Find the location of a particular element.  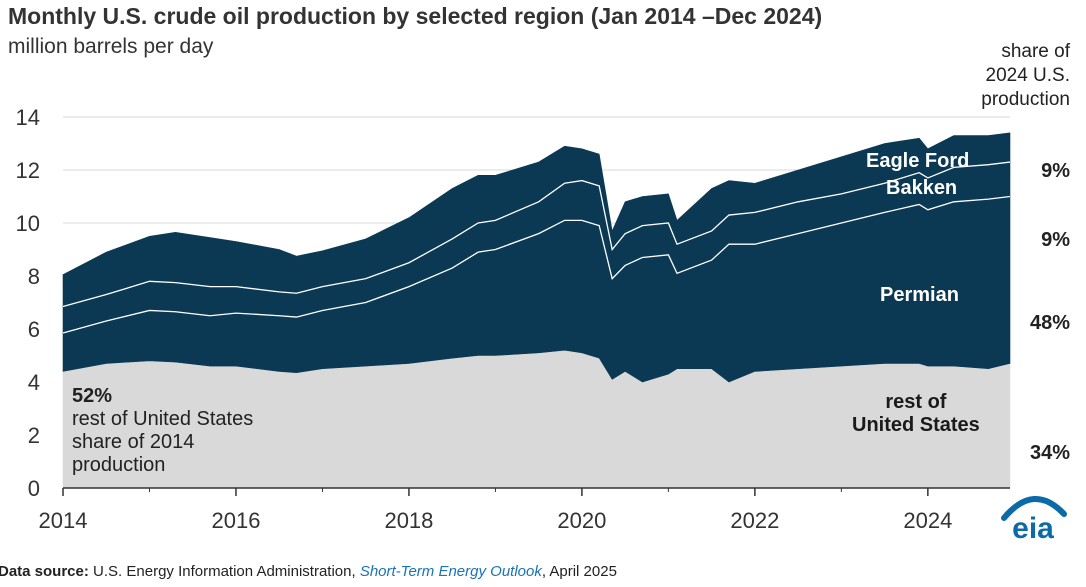

eia-logo-arc-icon is located at coordinates (1034, 508).